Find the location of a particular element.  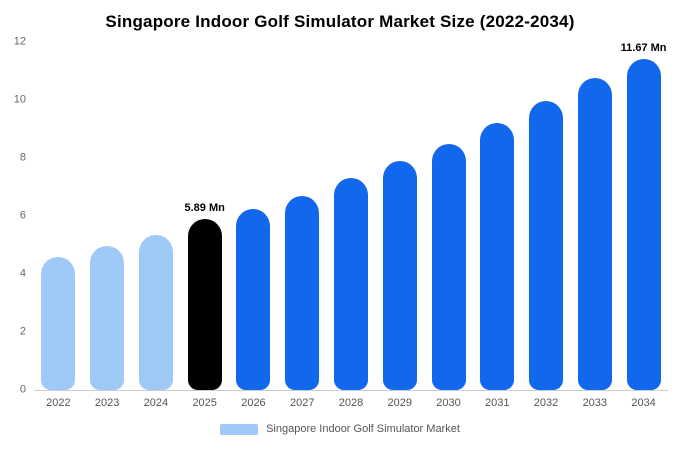

y-axis: 0 2 4 6 8 10 12 is located at coordinates (21, 215).